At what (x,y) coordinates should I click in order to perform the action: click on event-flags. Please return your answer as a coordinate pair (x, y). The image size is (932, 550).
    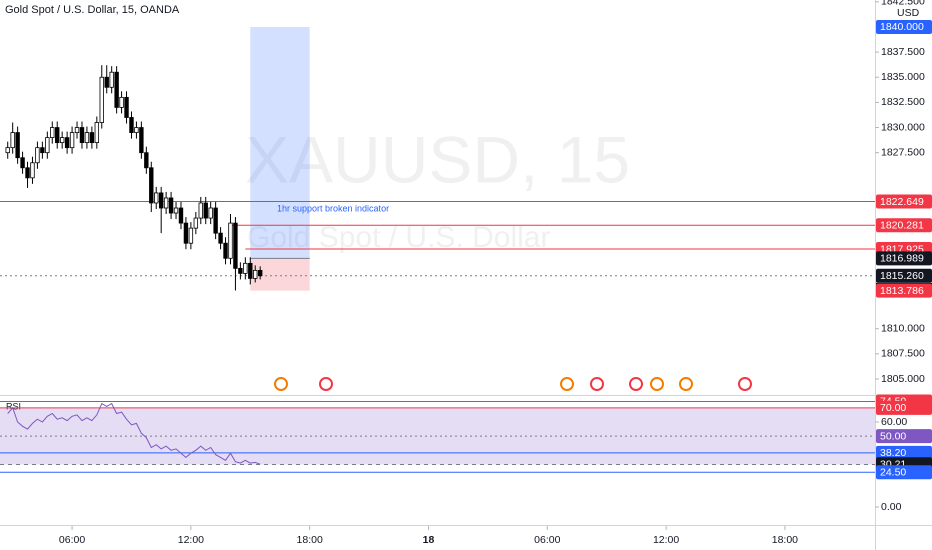
    Looking at the image, I should click on (513, 384).